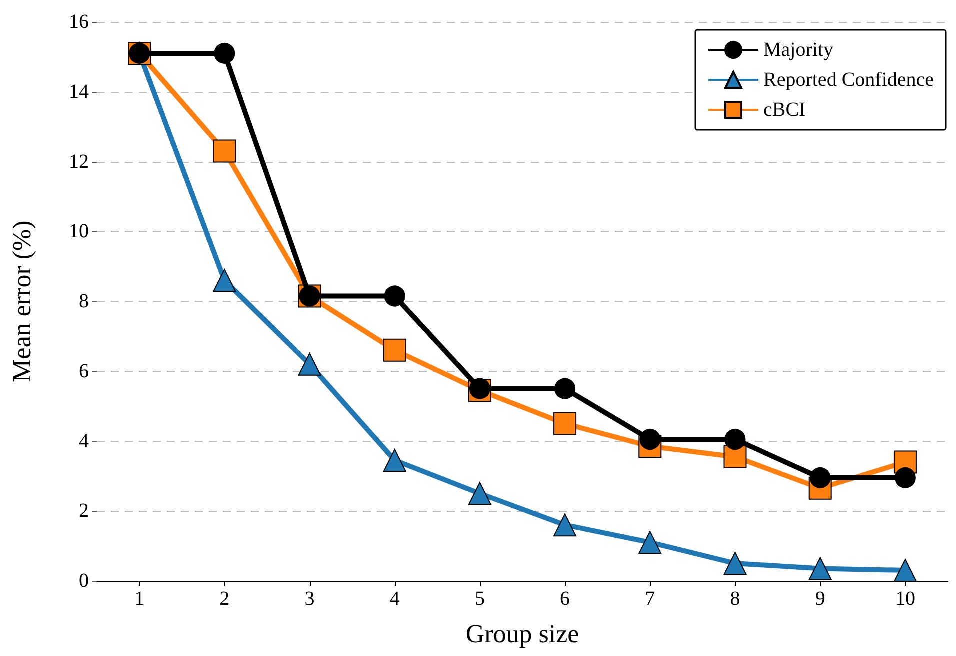 Image resolution: width=956 pixels, height=656 pixels. What do you see at coordinates (820, 599) in the screenshot?
I see `x-tick-label: 9` at bounding box center [820, 599].